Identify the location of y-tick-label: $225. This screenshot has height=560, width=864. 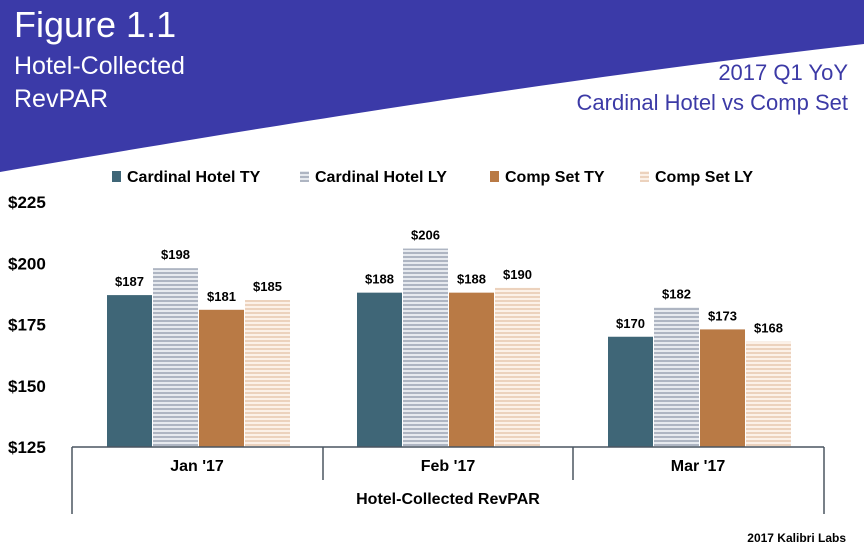
(27, 202).